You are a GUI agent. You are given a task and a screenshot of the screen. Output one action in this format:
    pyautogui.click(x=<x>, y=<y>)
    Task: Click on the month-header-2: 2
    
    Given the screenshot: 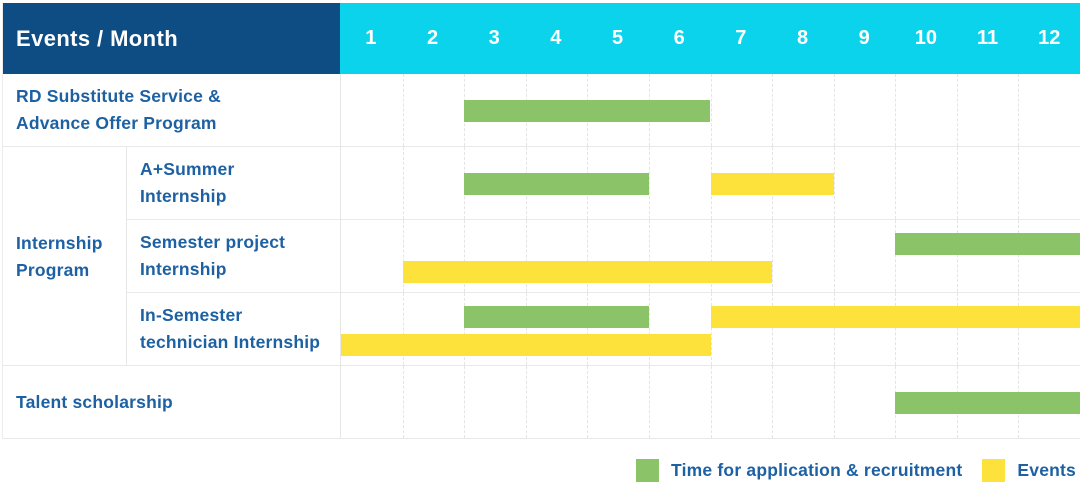 What is the action you would take?
    pyautogui.click(x=432, y=38)
    